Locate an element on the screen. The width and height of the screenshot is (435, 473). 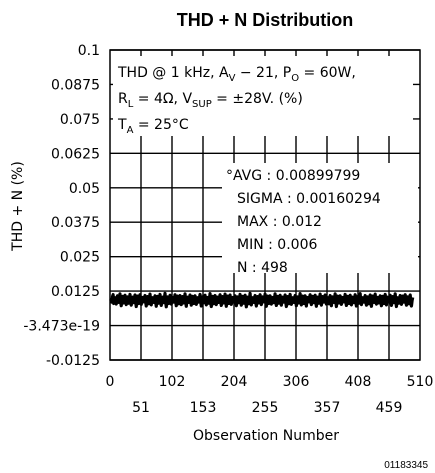
x-tick-label-top: 204 is located at coordinates (234, 382).